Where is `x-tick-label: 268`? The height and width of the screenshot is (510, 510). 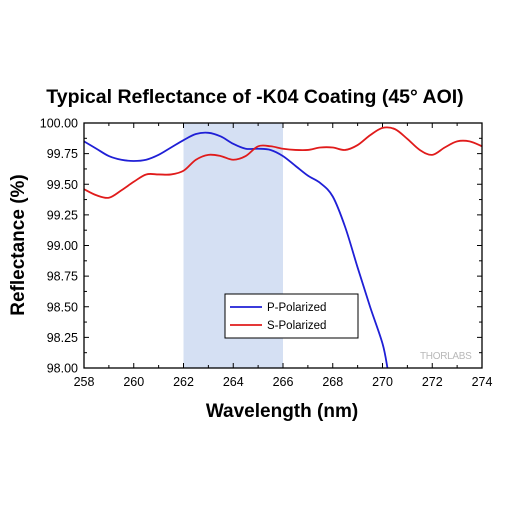 x-tick-label: 268 is located at coordinates (332, 382).